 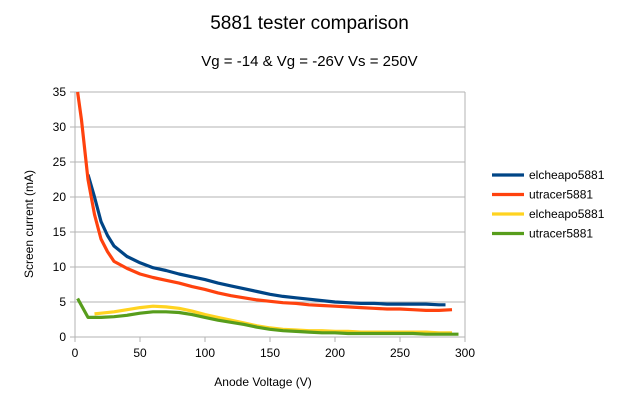 I want to click on x-tick-label: 250, so click(x=400, y=353).